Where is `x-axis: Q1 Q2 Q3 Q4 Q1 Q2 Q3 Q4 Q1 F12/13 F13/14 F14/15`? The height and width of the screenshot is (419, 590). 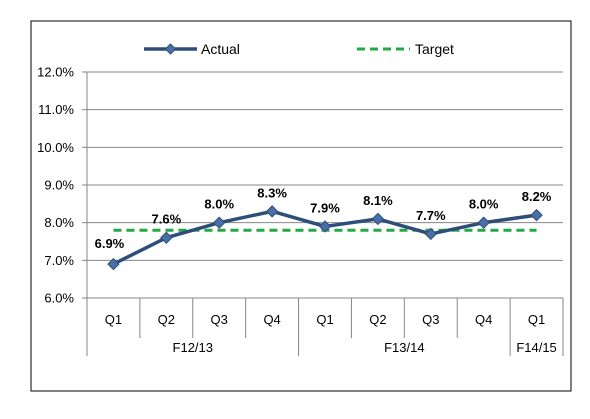
x-axis: Q1 Q2 Q3 Q4 Q1 Q2 Q3 Q4 Q1 F12/13 F13/14 F14/15 is located at coordinates (325, 326).